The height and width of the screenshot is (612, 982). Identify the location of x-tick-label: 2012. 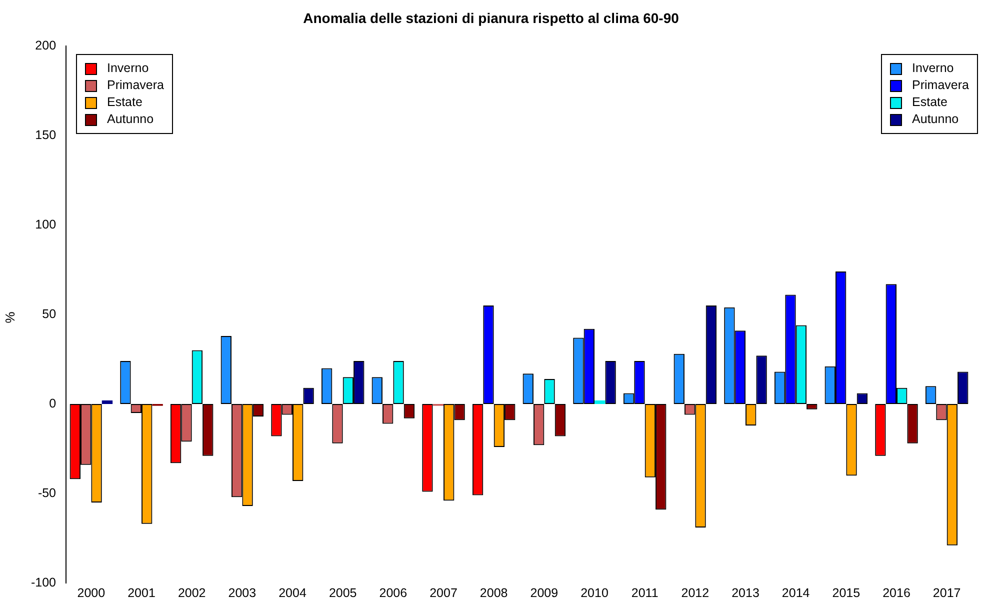
(695, 593).